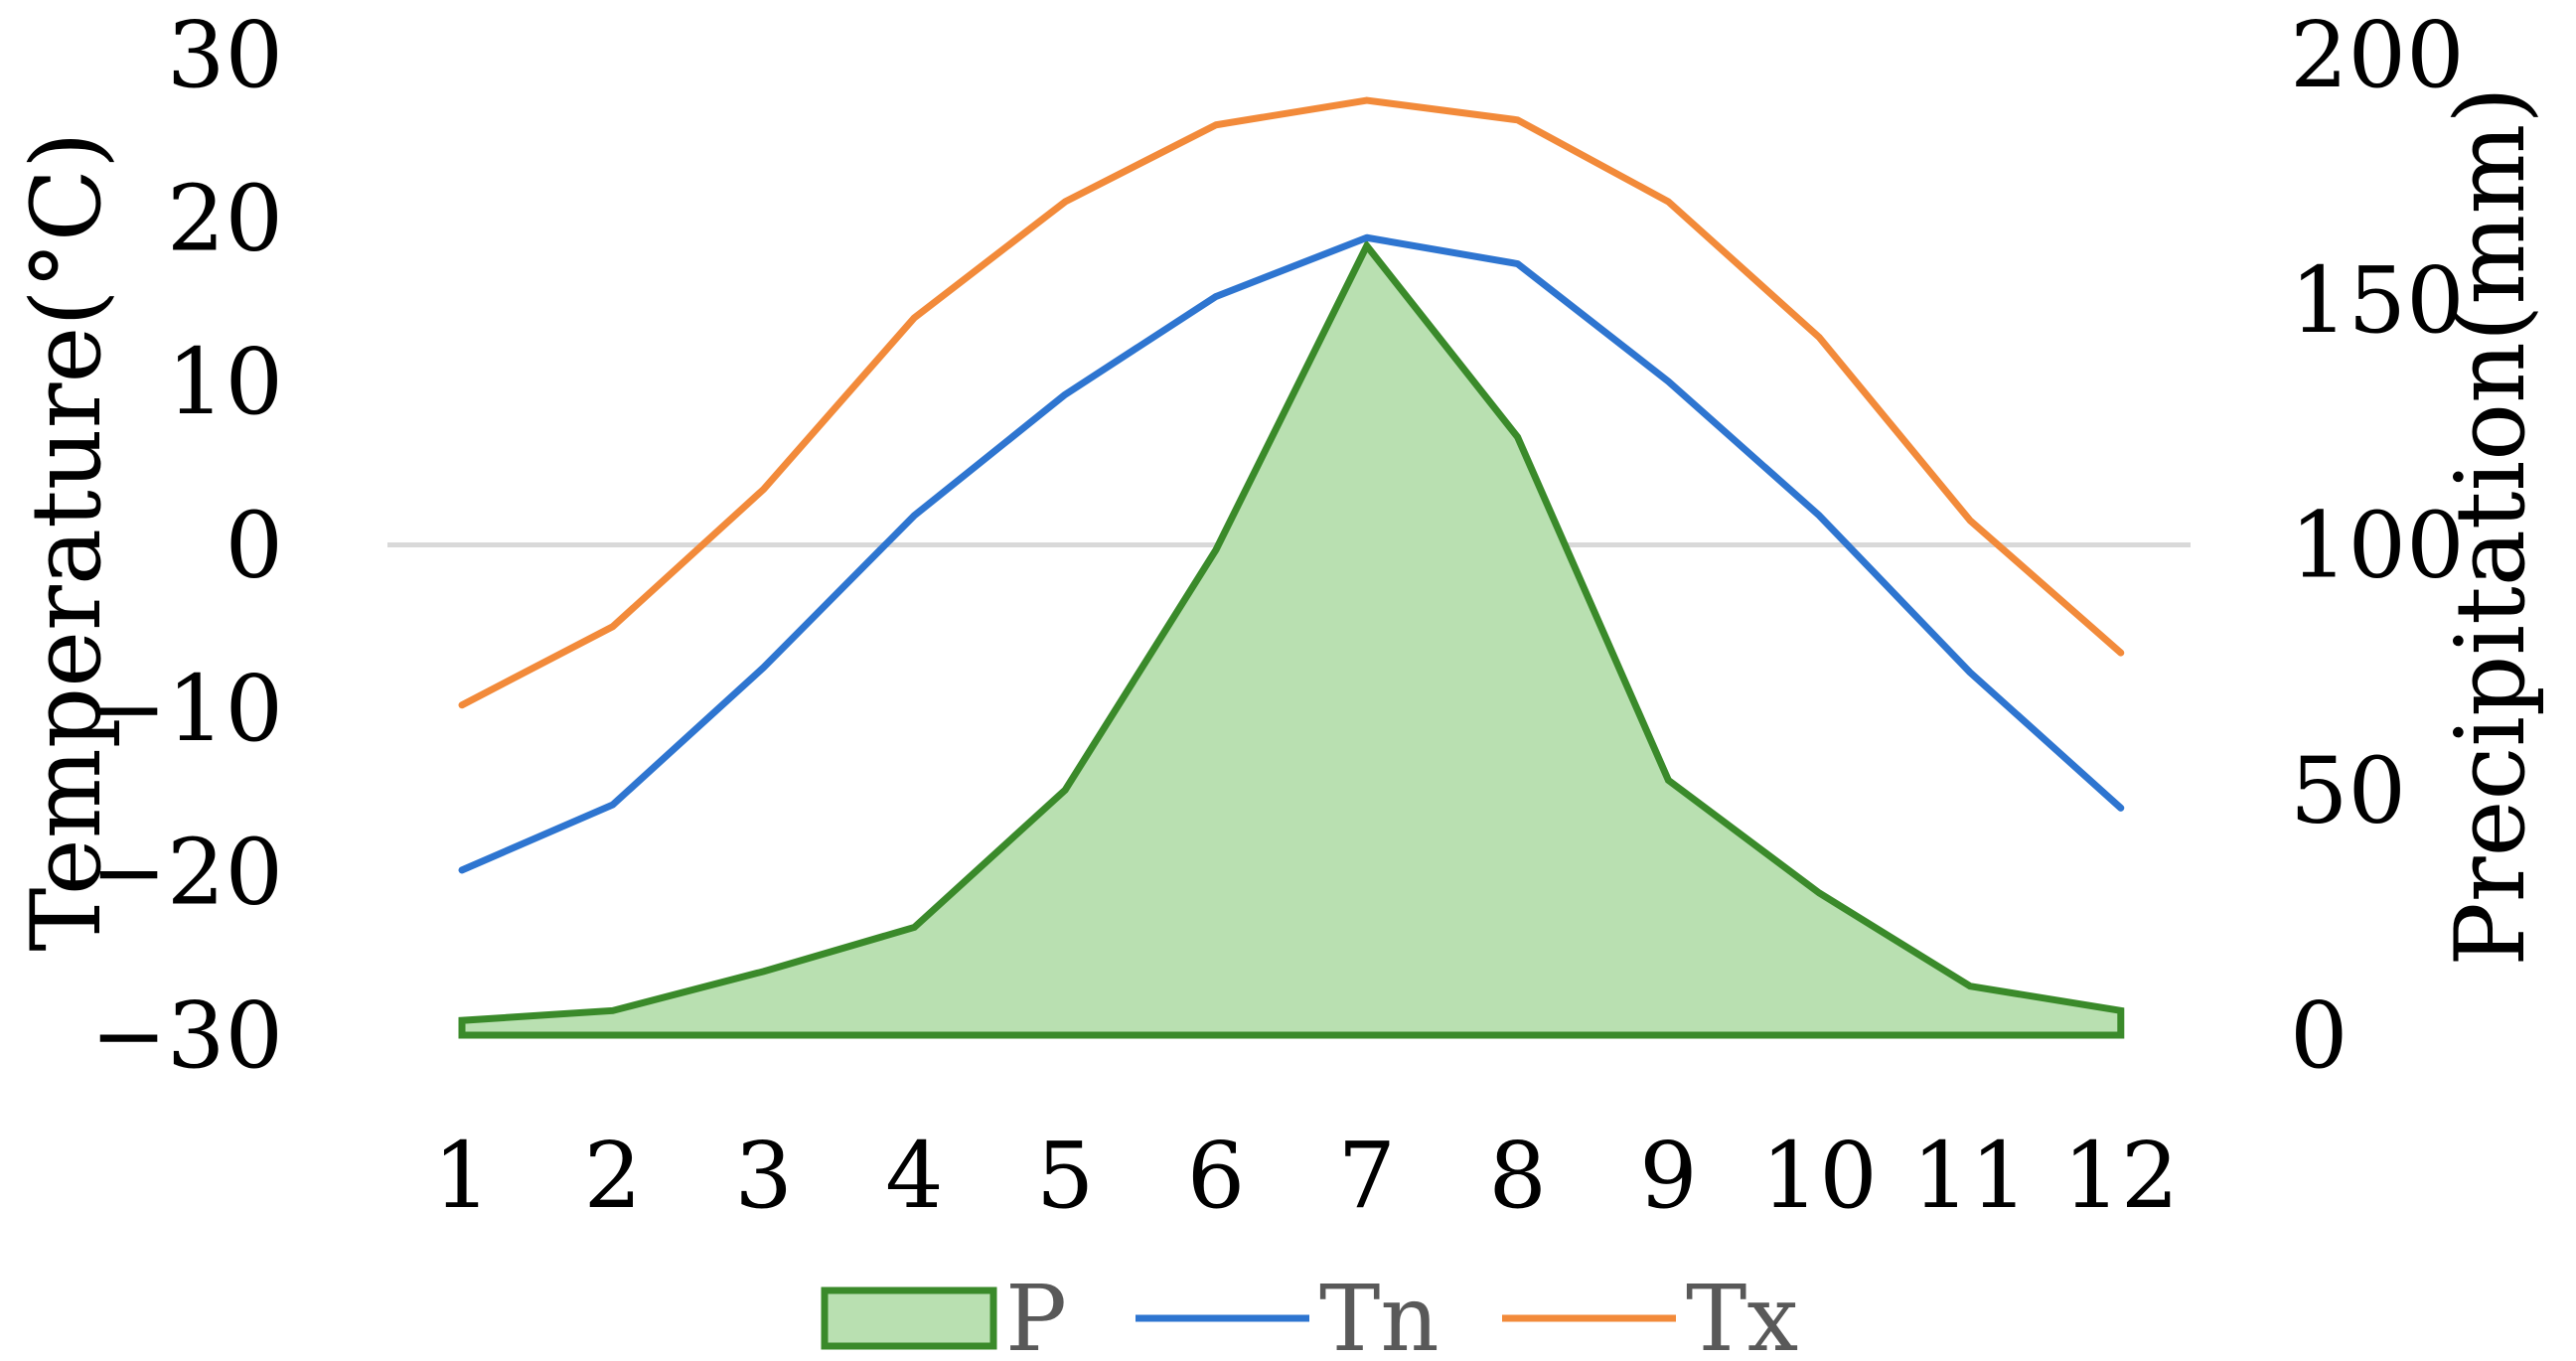 Image resolution: width=2576 pixels, height=1361 pixels. Describe the element at coordinates (909, 1318) in the screenshot. I see `legend-swatch-P` at that location.